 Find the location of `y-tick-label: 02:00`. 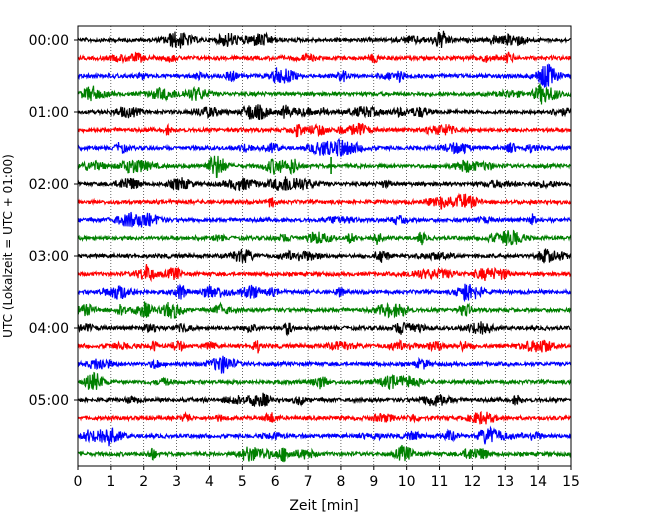

y-tick-label: 02:00 is located at coordinates (49, 185).